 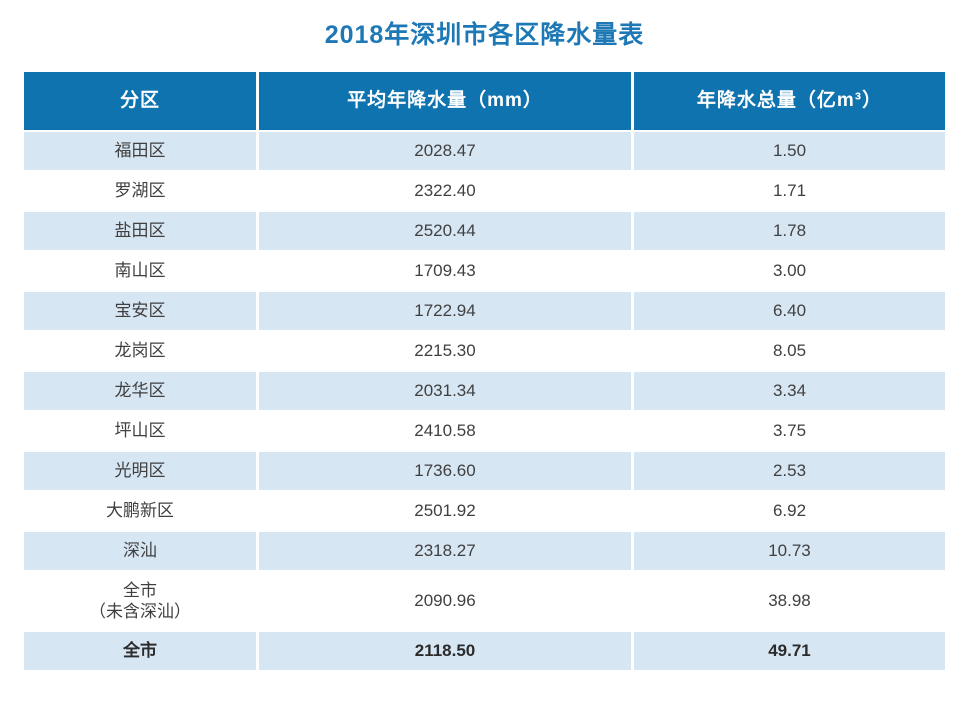 What do you see at coordinates (484, 35) in the screenshot?
I see `page-title: 2018年深圳市各区降水量表` at bounding box center [484, 35].